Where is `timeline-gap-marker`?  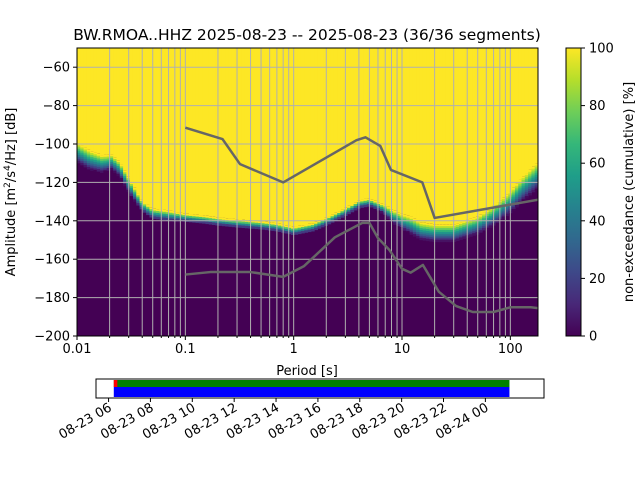
timeline-gap-marker is located at coordinates (115, 383).